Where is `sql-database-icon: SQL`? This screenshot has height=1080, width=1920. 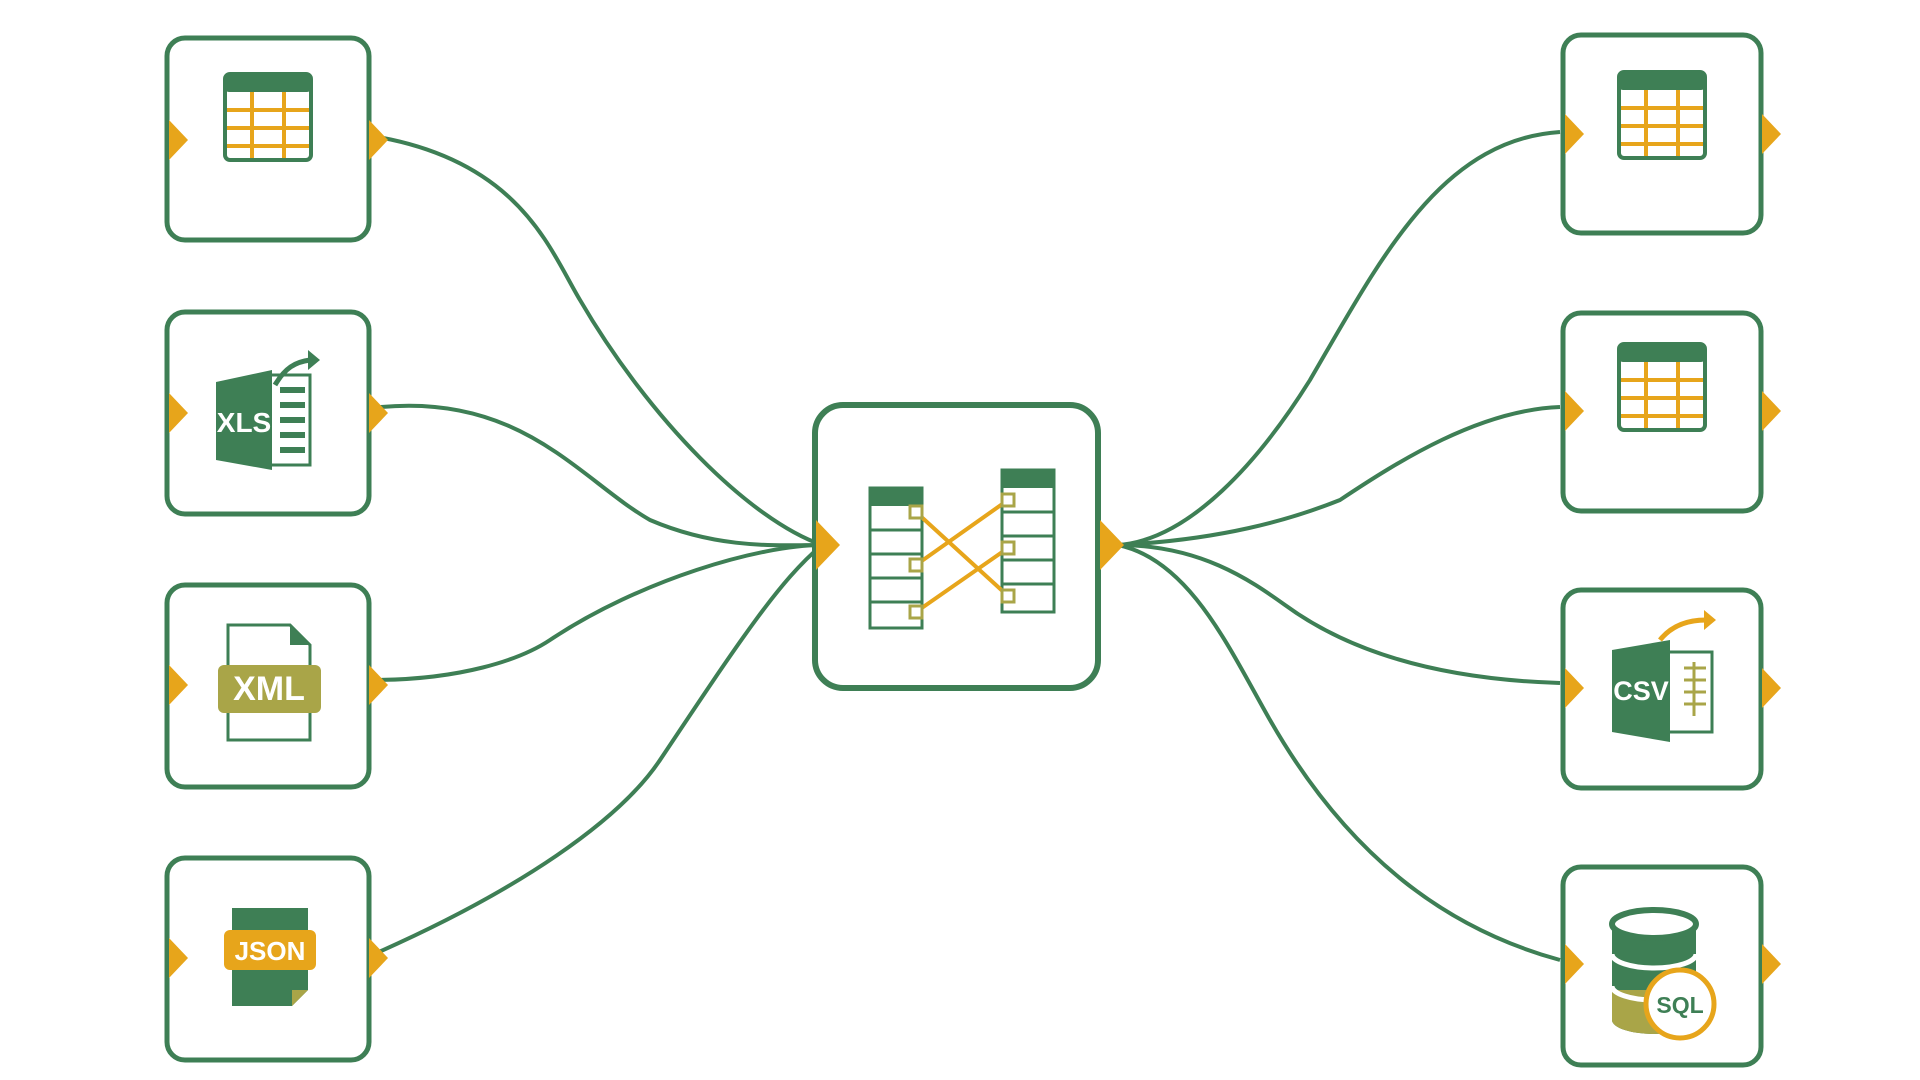
sql-database-icon: SQL is located at coordinates (1663, 974).